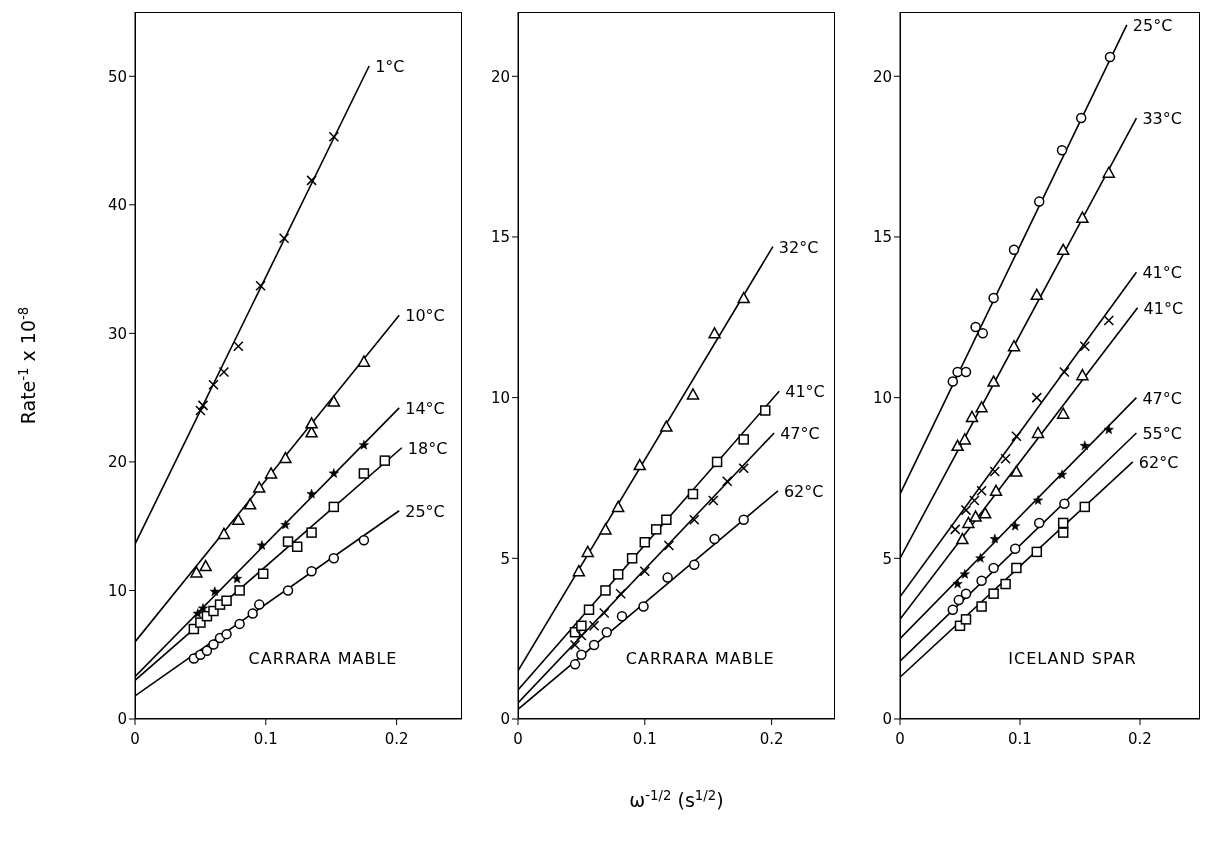  I want to click on series-label: 1°C, so click(390, 66).